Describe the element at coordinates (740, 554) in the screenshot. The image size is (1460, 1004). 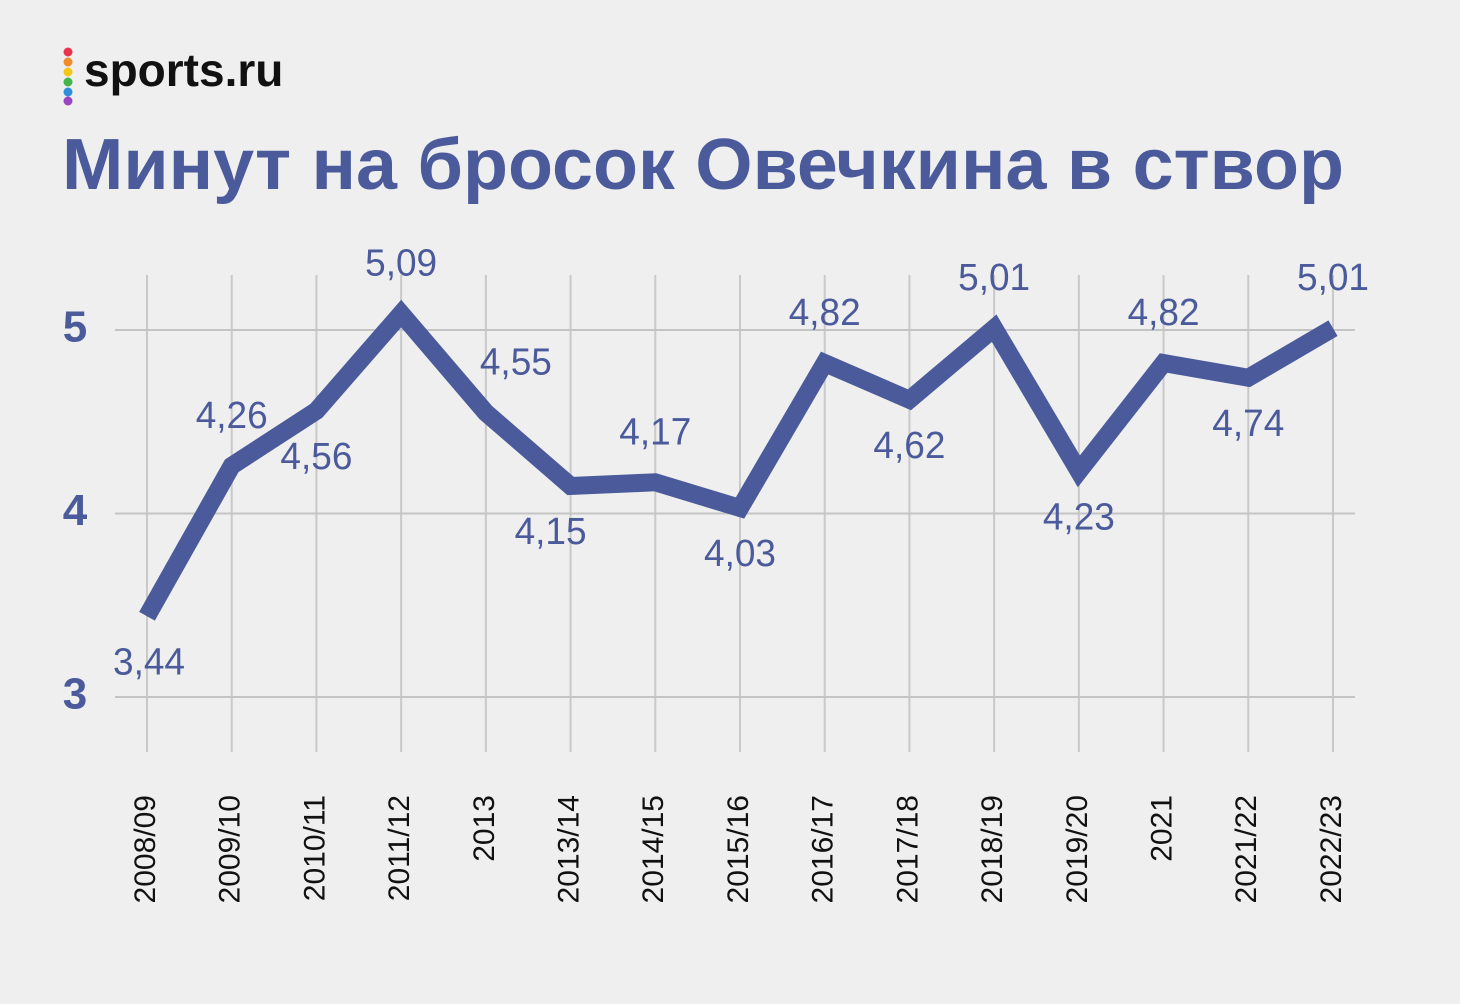
I see `value-label: 4,03` at that location.